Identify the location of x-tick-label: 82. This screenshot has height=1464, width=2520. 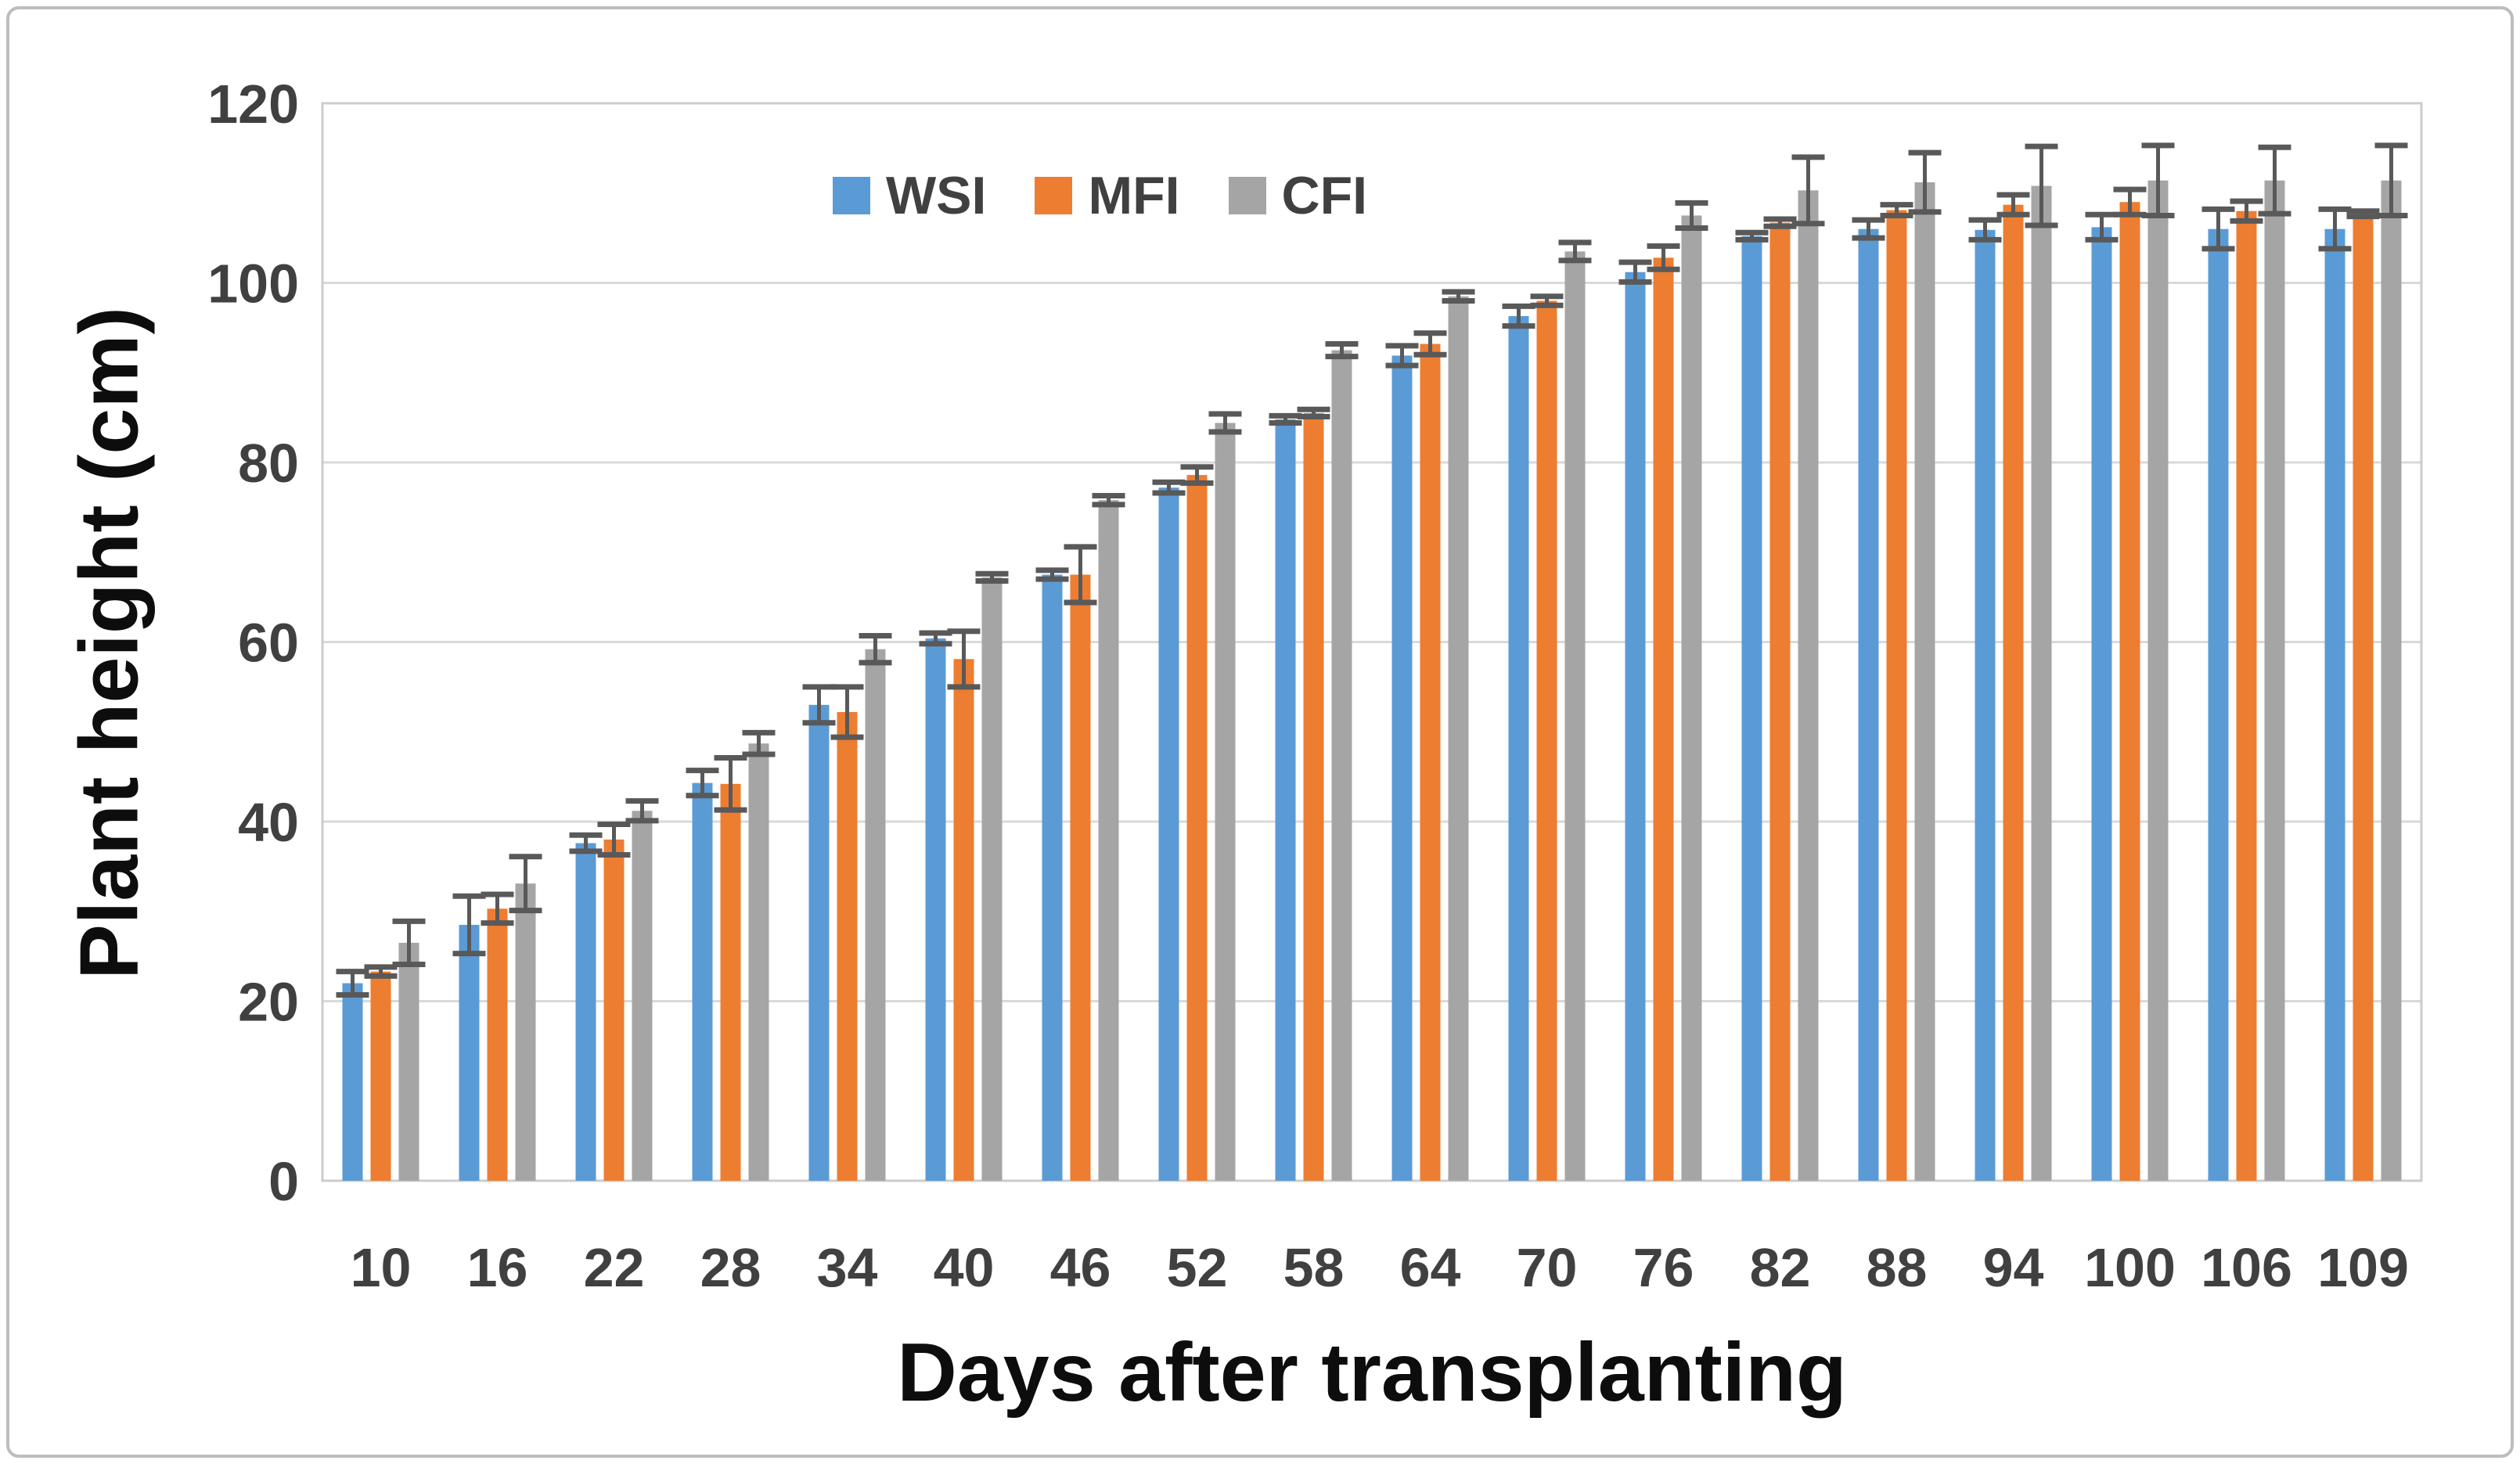
(1780, 1267).